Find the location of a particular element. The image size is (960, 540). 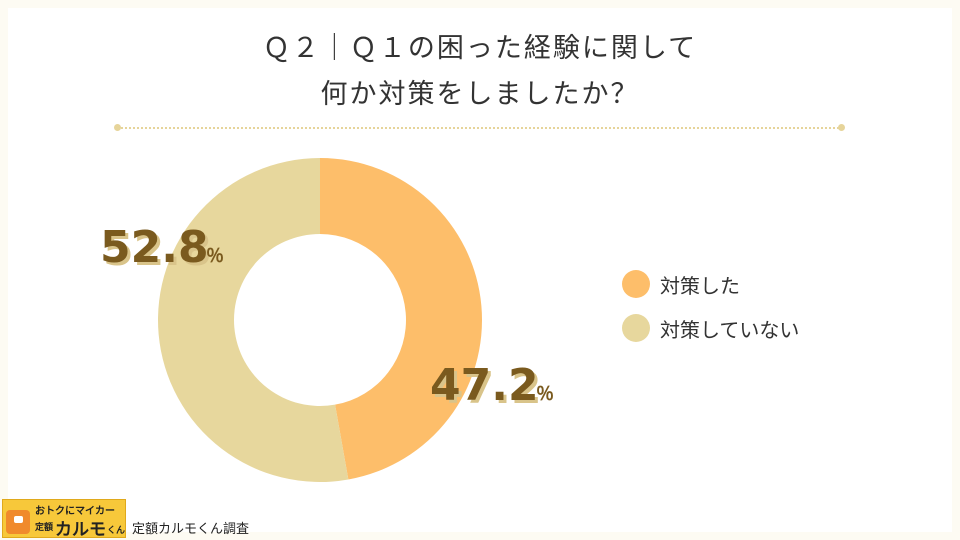

legend-label: 対策していない is located at coordinates (730, 329).